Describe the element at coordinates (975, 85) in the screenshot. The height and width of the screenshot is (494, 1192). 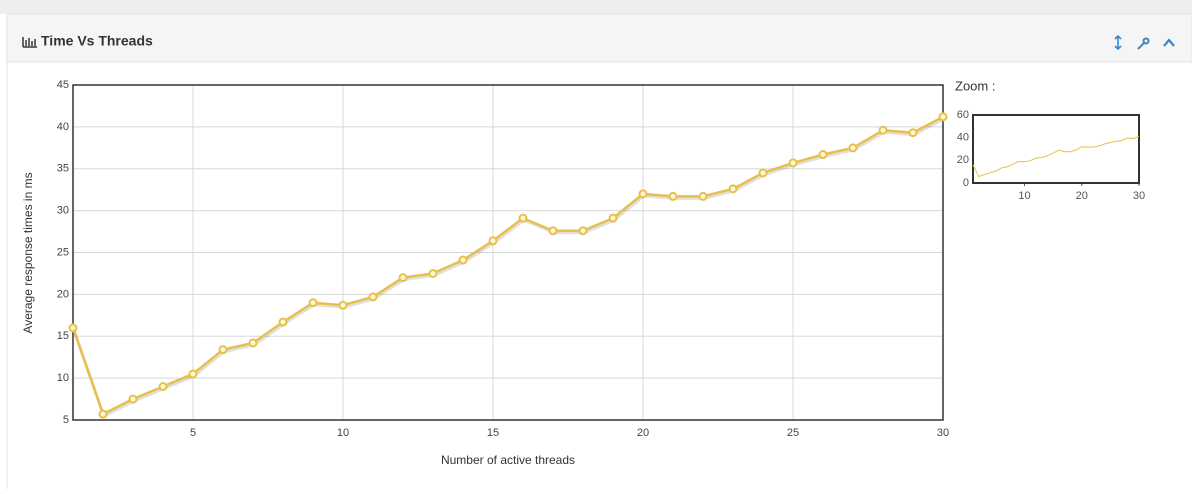
I see `zoom-title: Zoom :` at that location.